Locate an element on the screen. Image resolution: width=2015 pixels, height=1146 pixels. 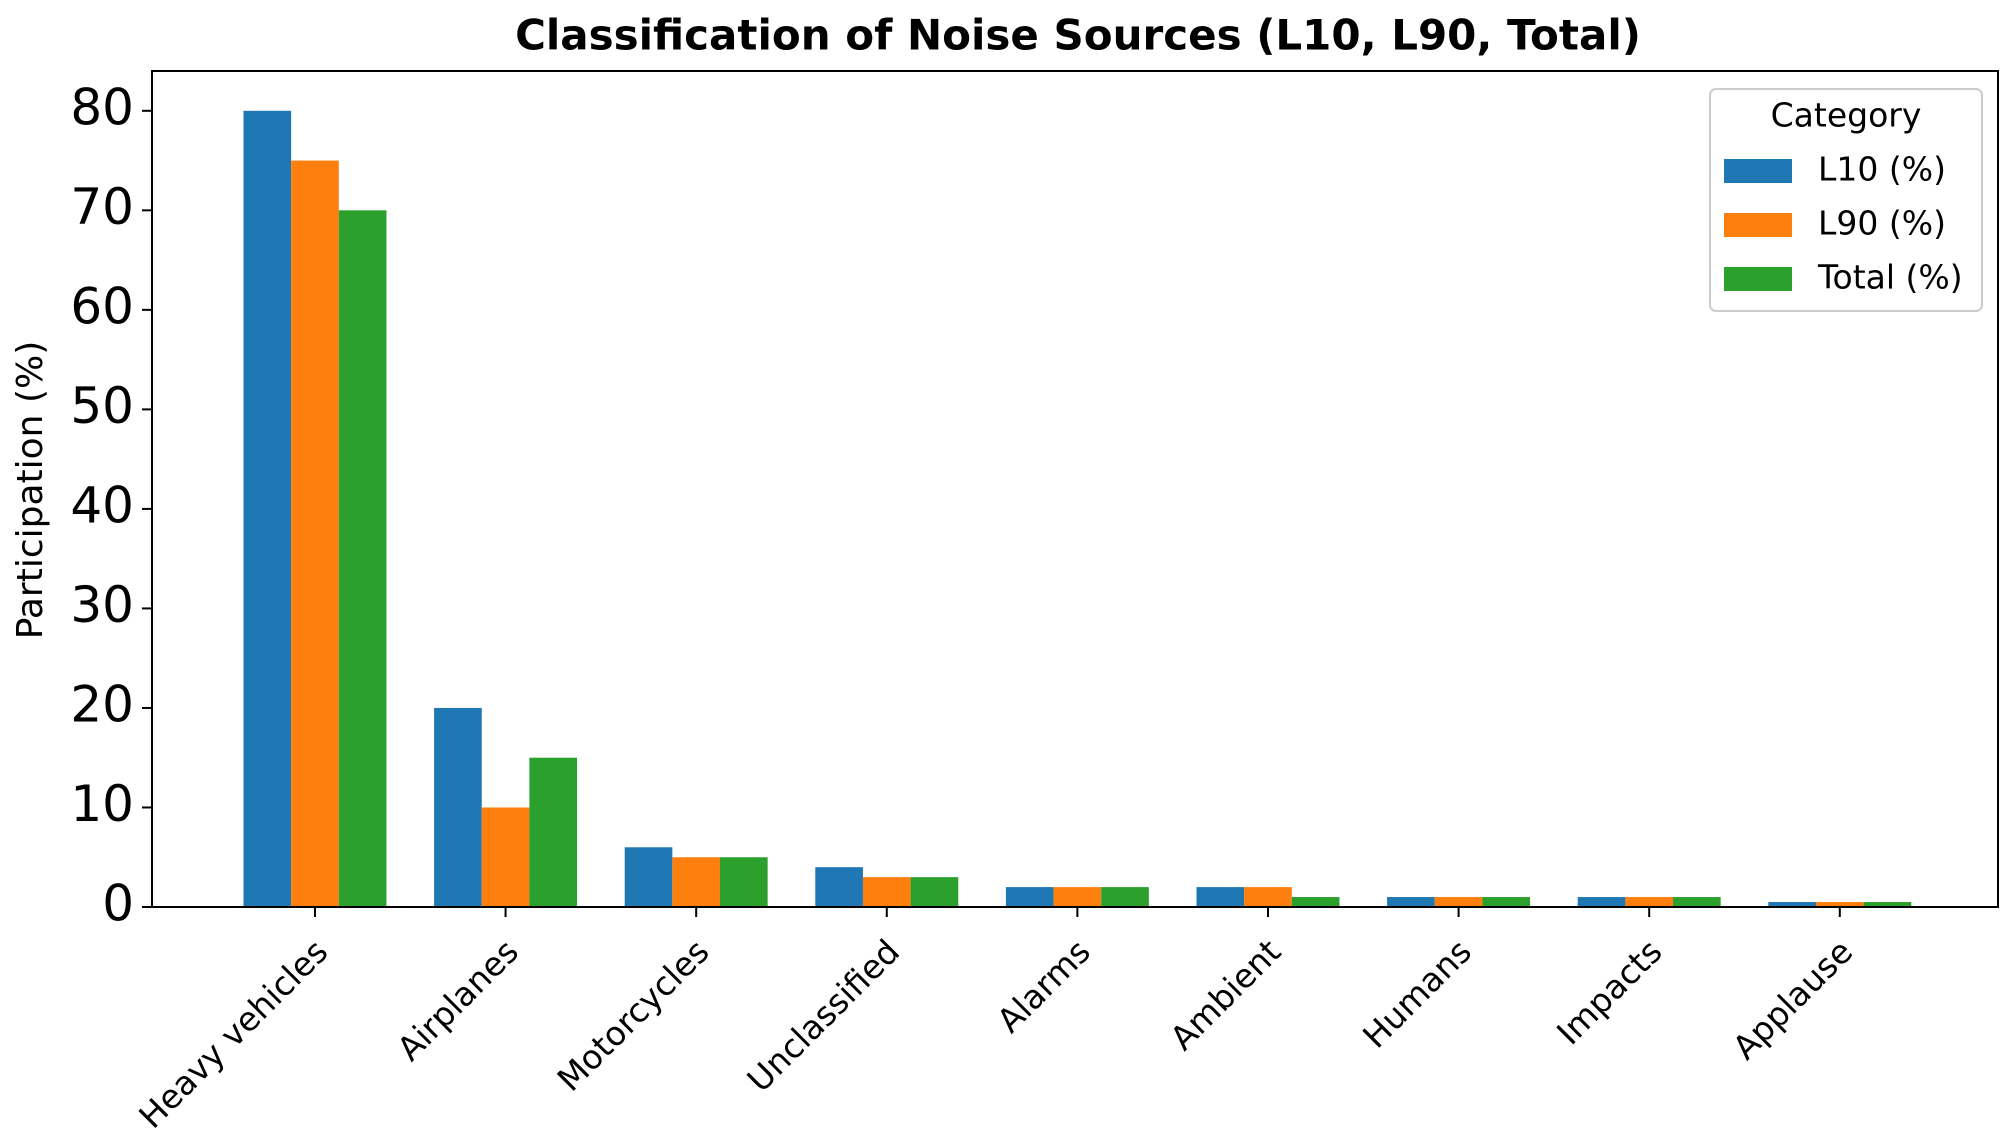
y-tick-label: 0 is located at coordinates (118, 904).